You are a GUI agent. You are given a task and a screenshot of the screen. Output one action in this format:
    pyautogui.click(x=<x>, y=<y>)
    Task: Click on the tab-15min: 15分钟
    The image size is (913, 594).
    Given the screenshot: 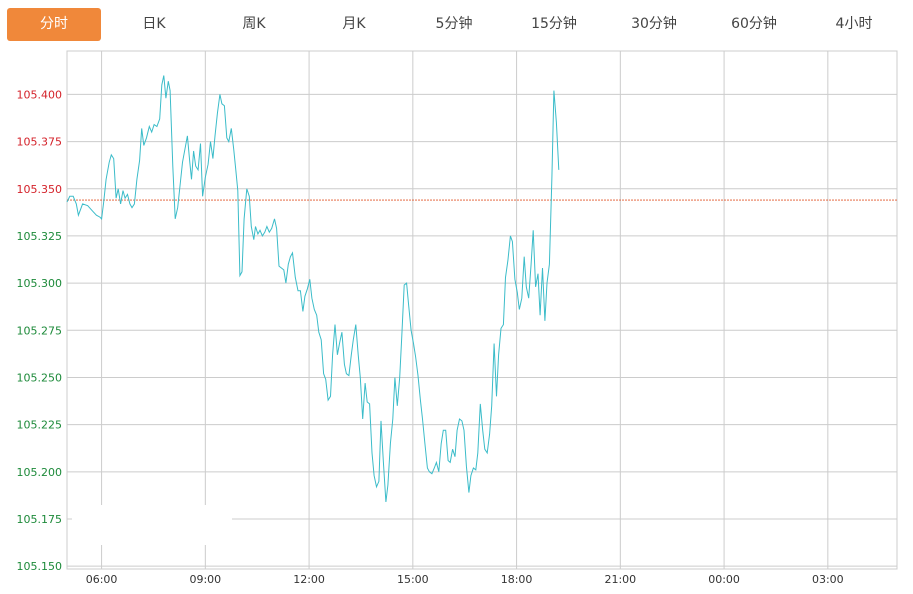 What is the action you would take?
    pyautogui.click(x=554, y=24)
    